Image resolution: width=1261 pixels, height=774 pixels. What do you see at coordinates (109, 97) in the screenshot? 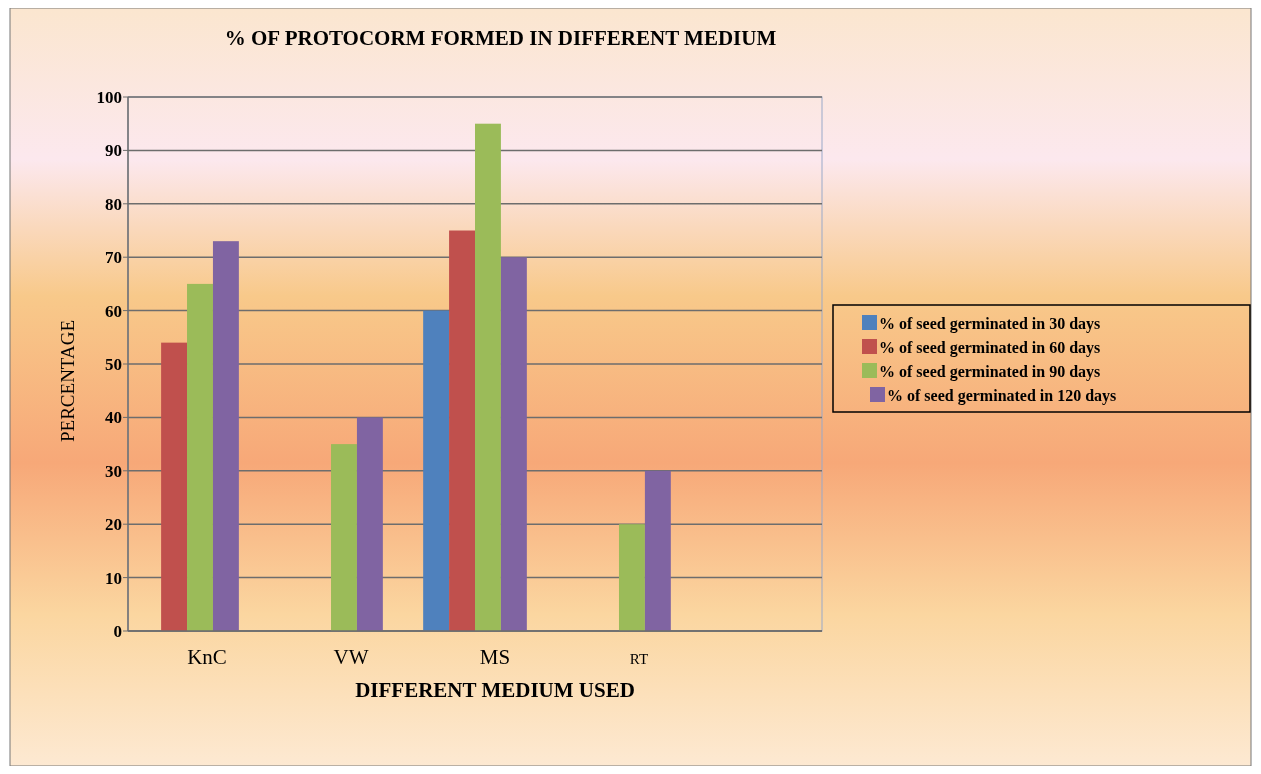
I see `y-tick-label: 100` at bounding box center [109, 97].